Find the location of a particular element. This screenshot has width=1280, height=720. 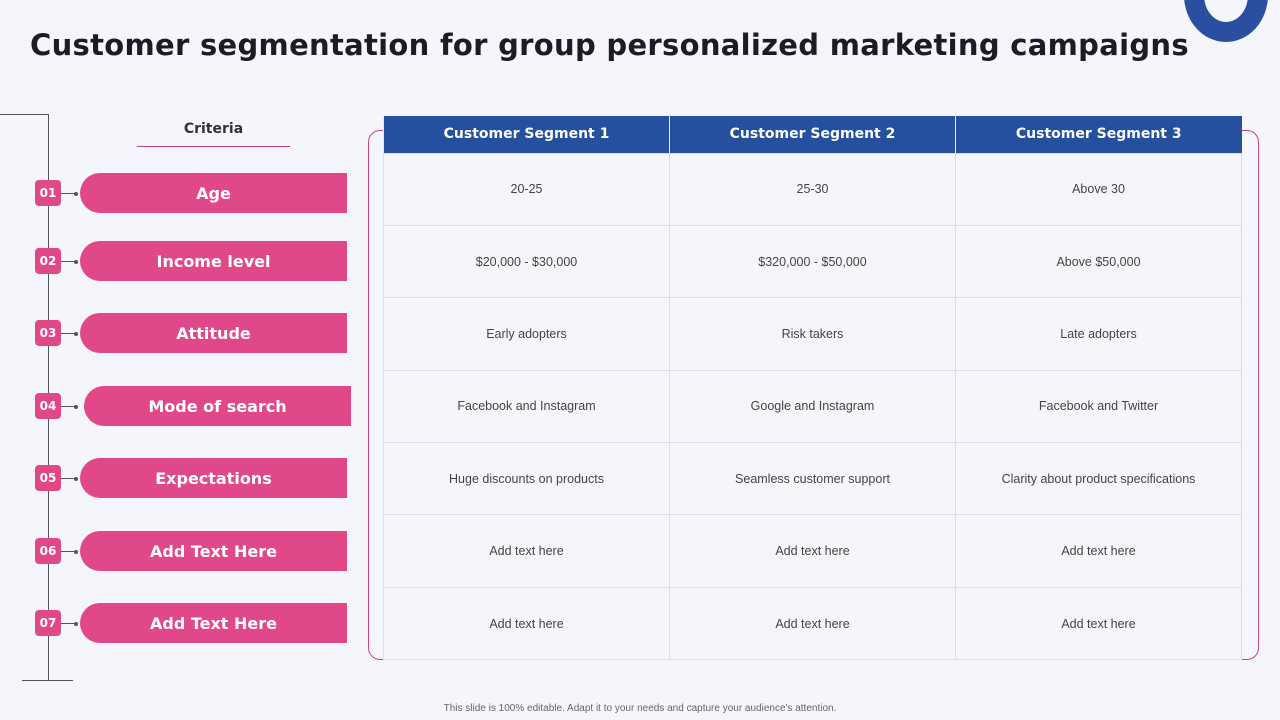

step-number-badge: 05 is located at coordinates (48, 478).